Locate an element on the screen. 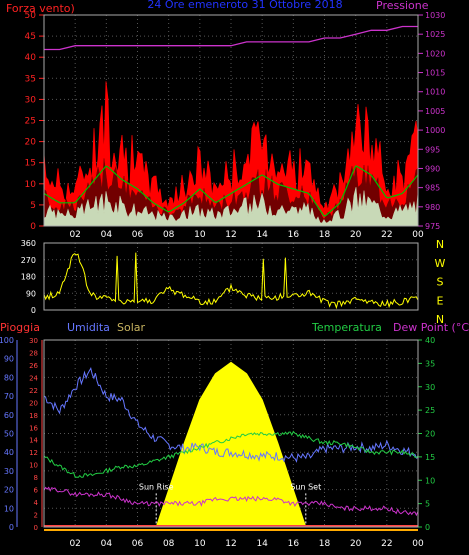  wind-tick-label: 45 is located at coordinates (30, 37).